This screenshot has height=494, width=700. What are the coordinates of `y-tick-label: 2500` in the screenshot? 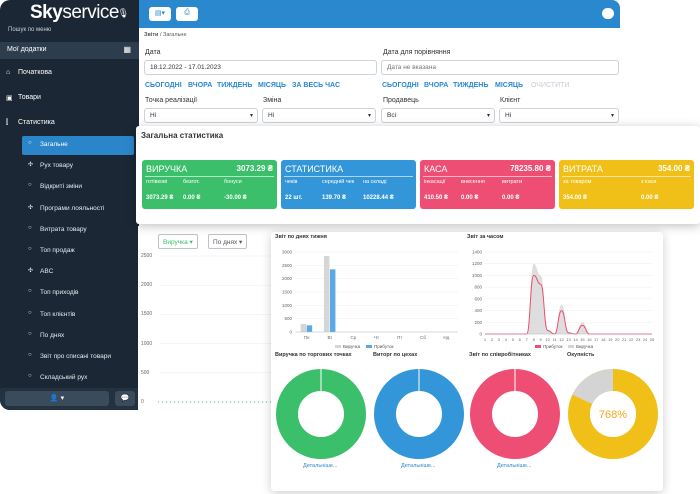 It's located at (287, 265).